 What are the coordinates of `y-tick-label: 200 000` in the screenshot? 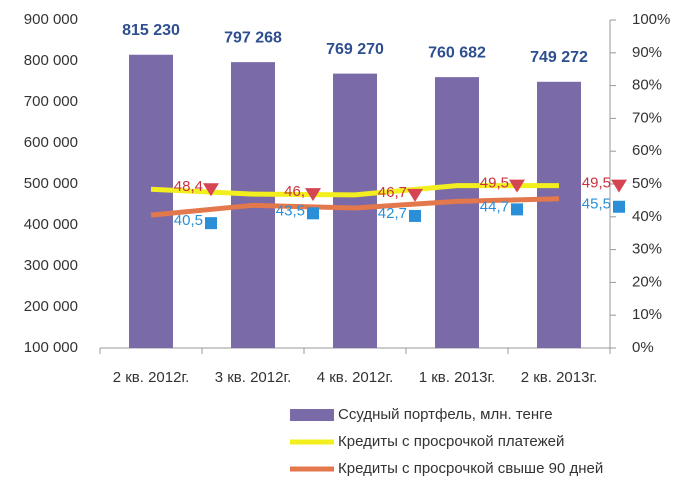 It's located at (51, 306).